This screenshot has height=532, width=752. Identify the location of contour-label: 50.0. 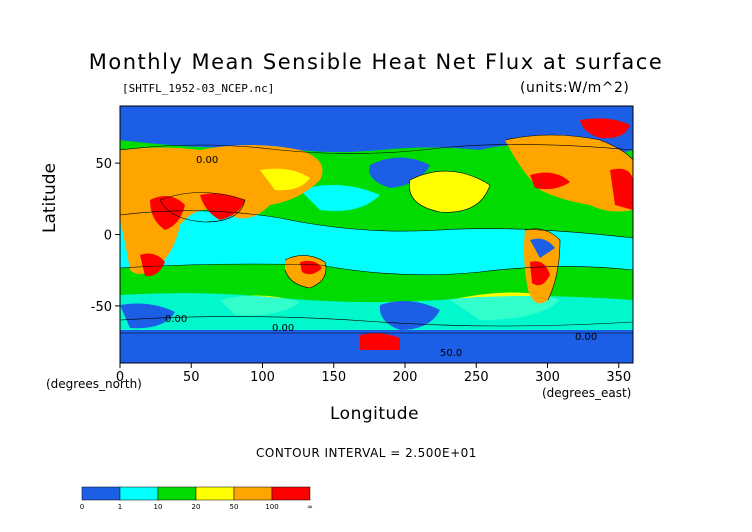
(451, 353).